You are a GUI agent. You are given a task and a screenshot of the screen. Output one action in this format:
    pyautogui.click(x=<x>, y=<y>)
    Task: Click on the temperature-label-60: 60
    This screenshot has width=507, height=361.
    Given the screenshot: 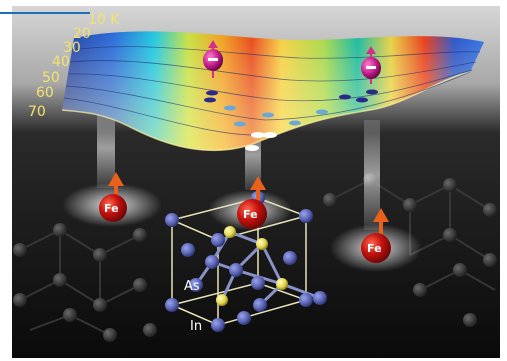 What is the action you would take?
    pyautogui.click(x=45, y=93)
    